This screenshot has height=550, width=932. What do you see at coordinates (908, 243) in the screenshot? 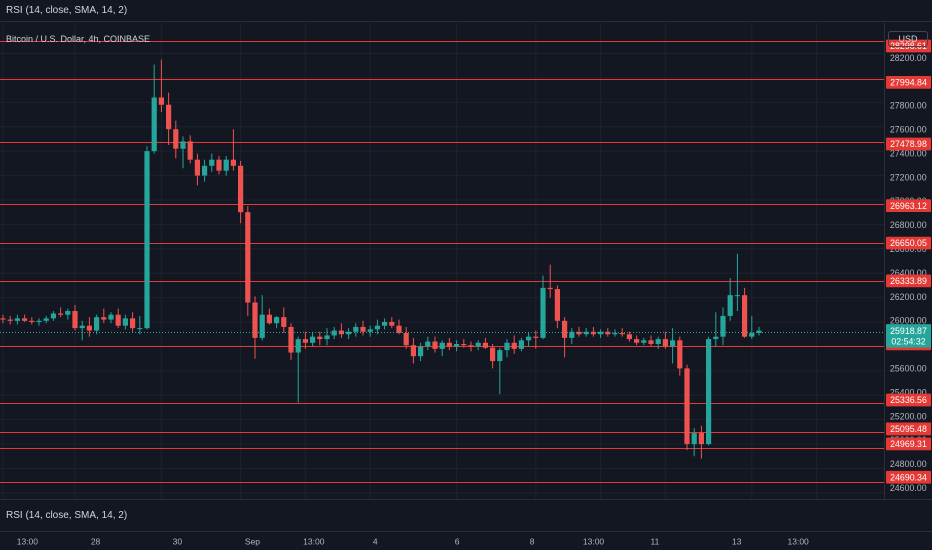
I see `level-price-label: 26650.05` at bounding box center [908, 243].